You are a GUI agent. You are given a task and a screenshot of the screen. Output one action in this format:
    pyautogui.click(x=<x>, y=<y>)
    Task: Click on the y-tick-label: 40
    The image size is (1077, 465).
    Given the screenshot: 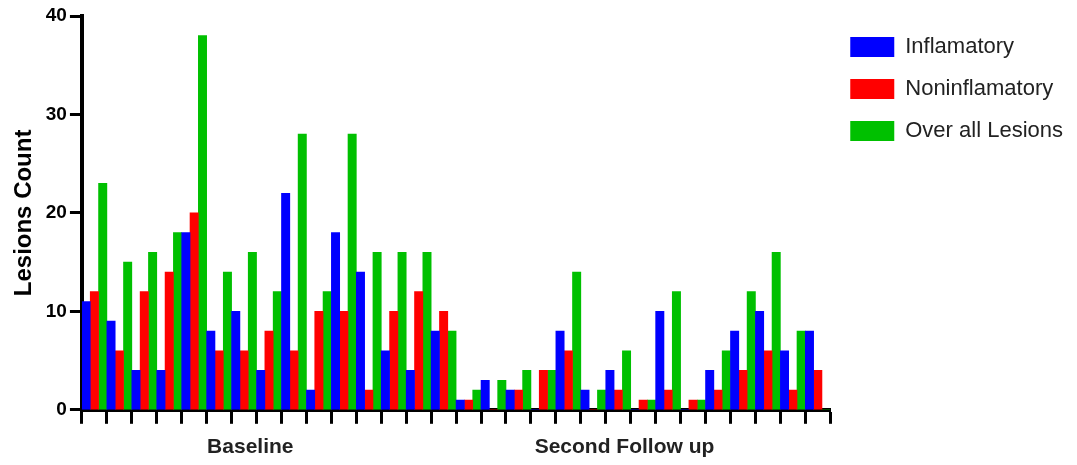 What is the action you would take?
    pyautogui.click(x=56, y=15)
    